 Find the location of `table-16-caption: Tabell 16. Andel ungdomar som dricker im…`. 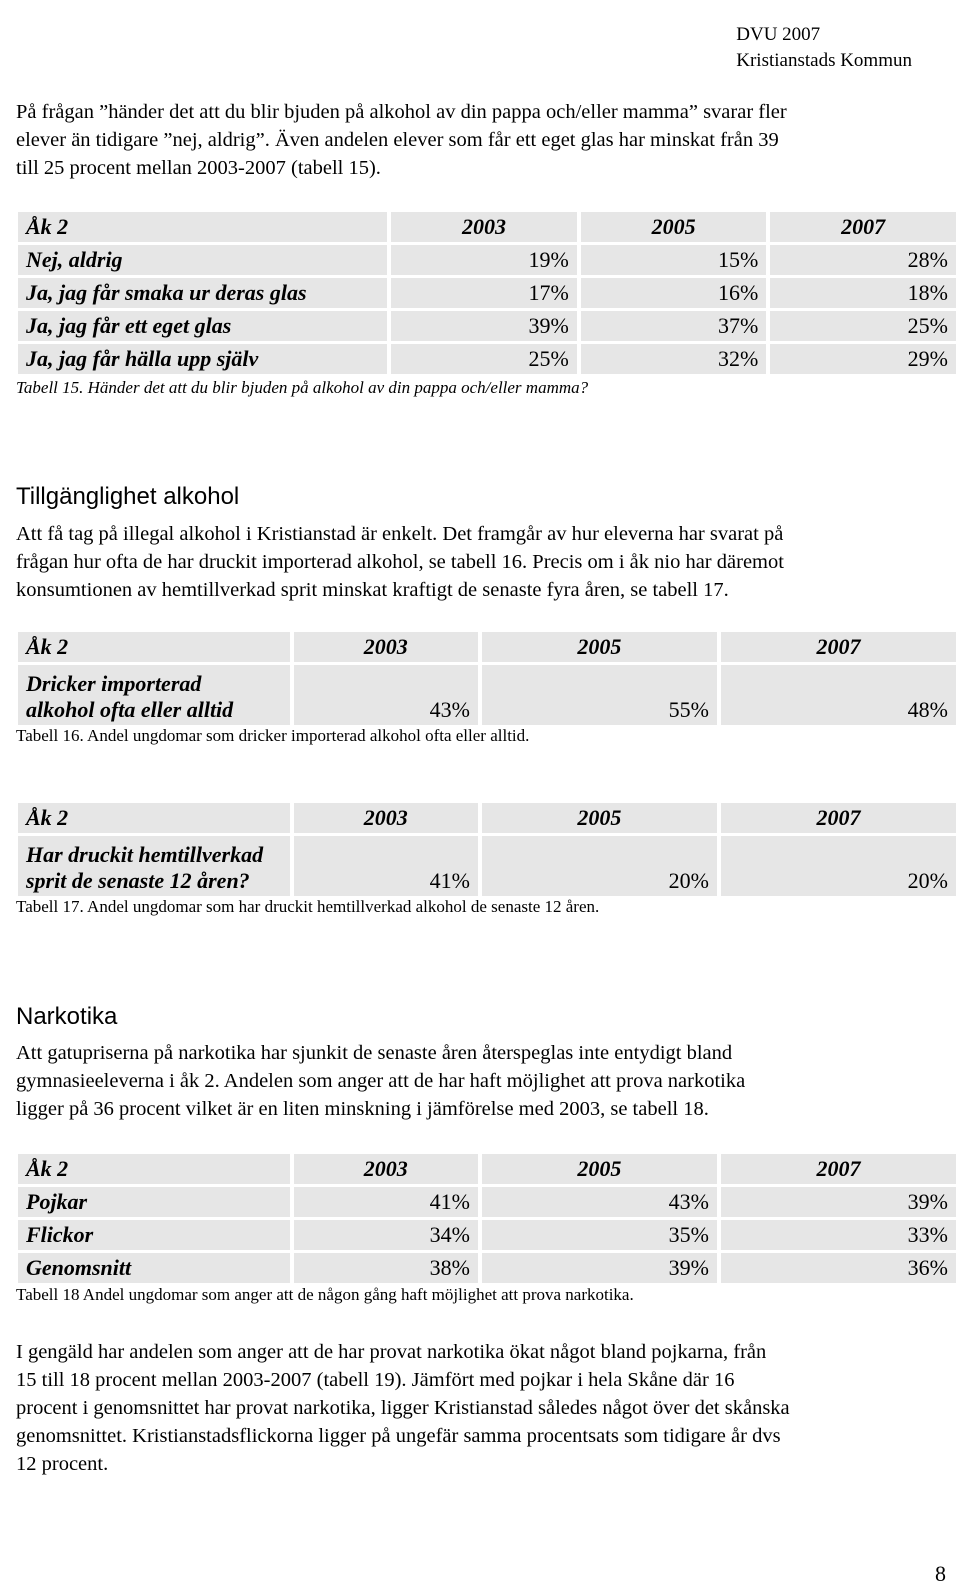

table-16-caption: Tabell 16. Andel ungdomar som dricker im… is located at coordinates (272, 736).